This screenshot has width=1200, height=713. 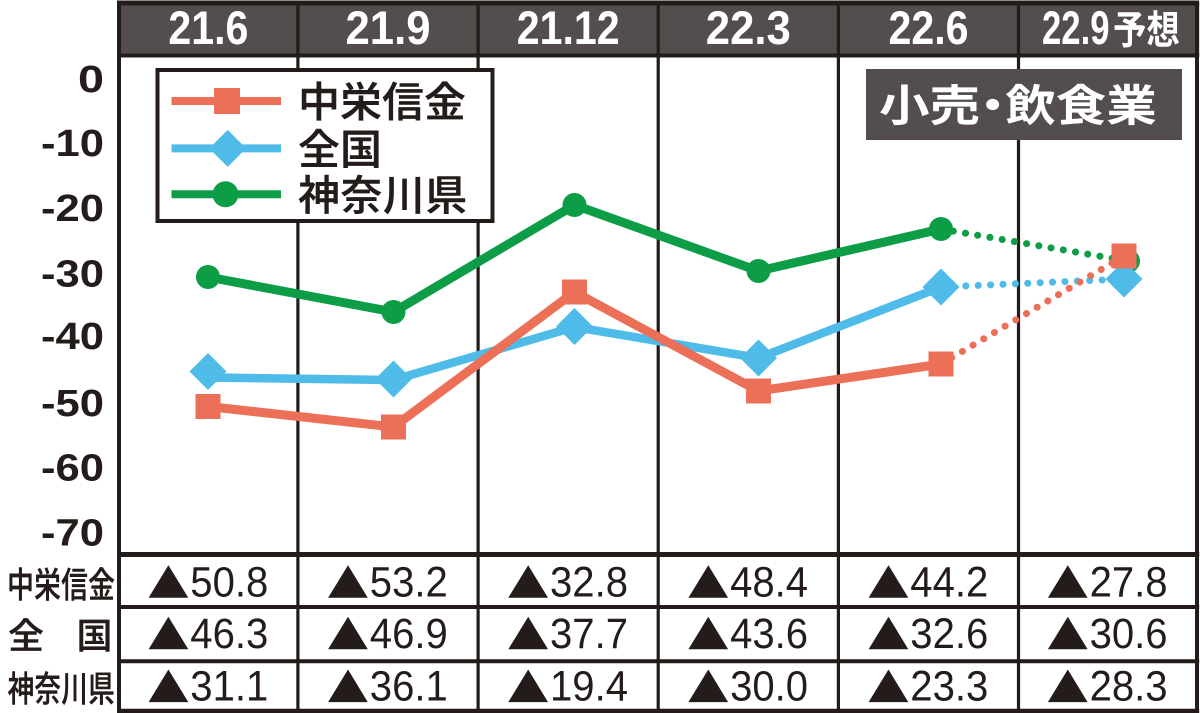 I want to click on svg-text: 22.3, so click(x=748, y=27).